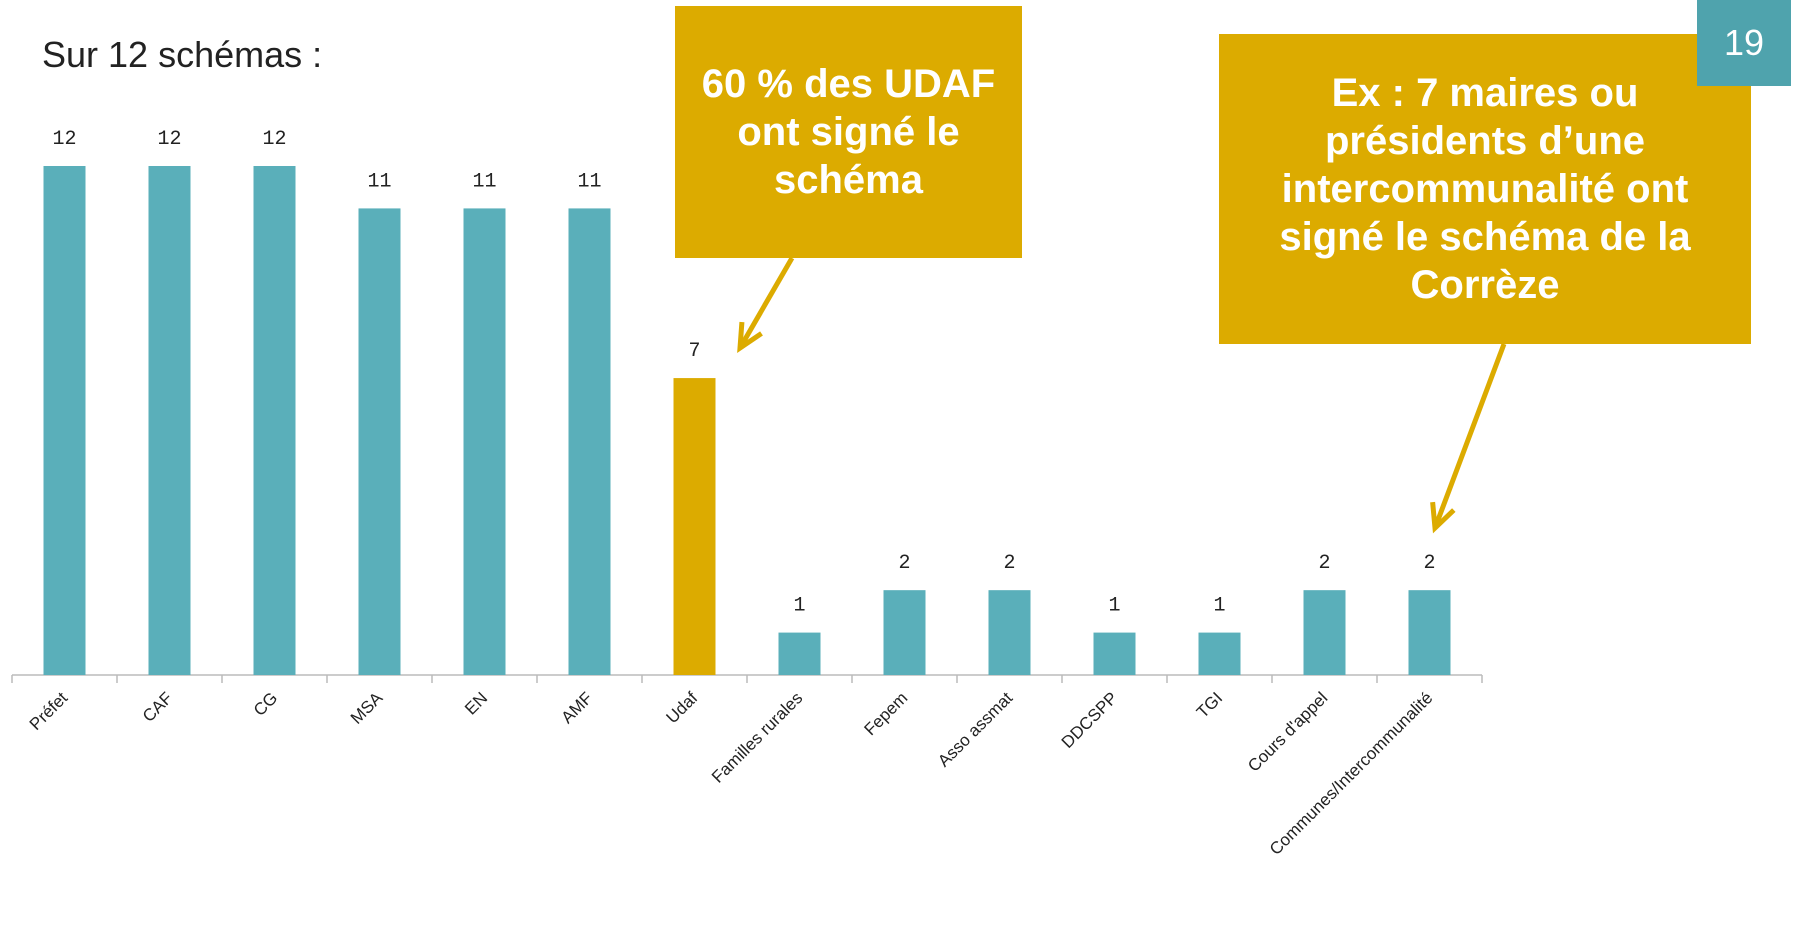 The width and height of the screenshot is (1800, 945). Describe the element at coordinates (577, 707) in the screenshot. I see `x-tick-label: AMF` at that location.